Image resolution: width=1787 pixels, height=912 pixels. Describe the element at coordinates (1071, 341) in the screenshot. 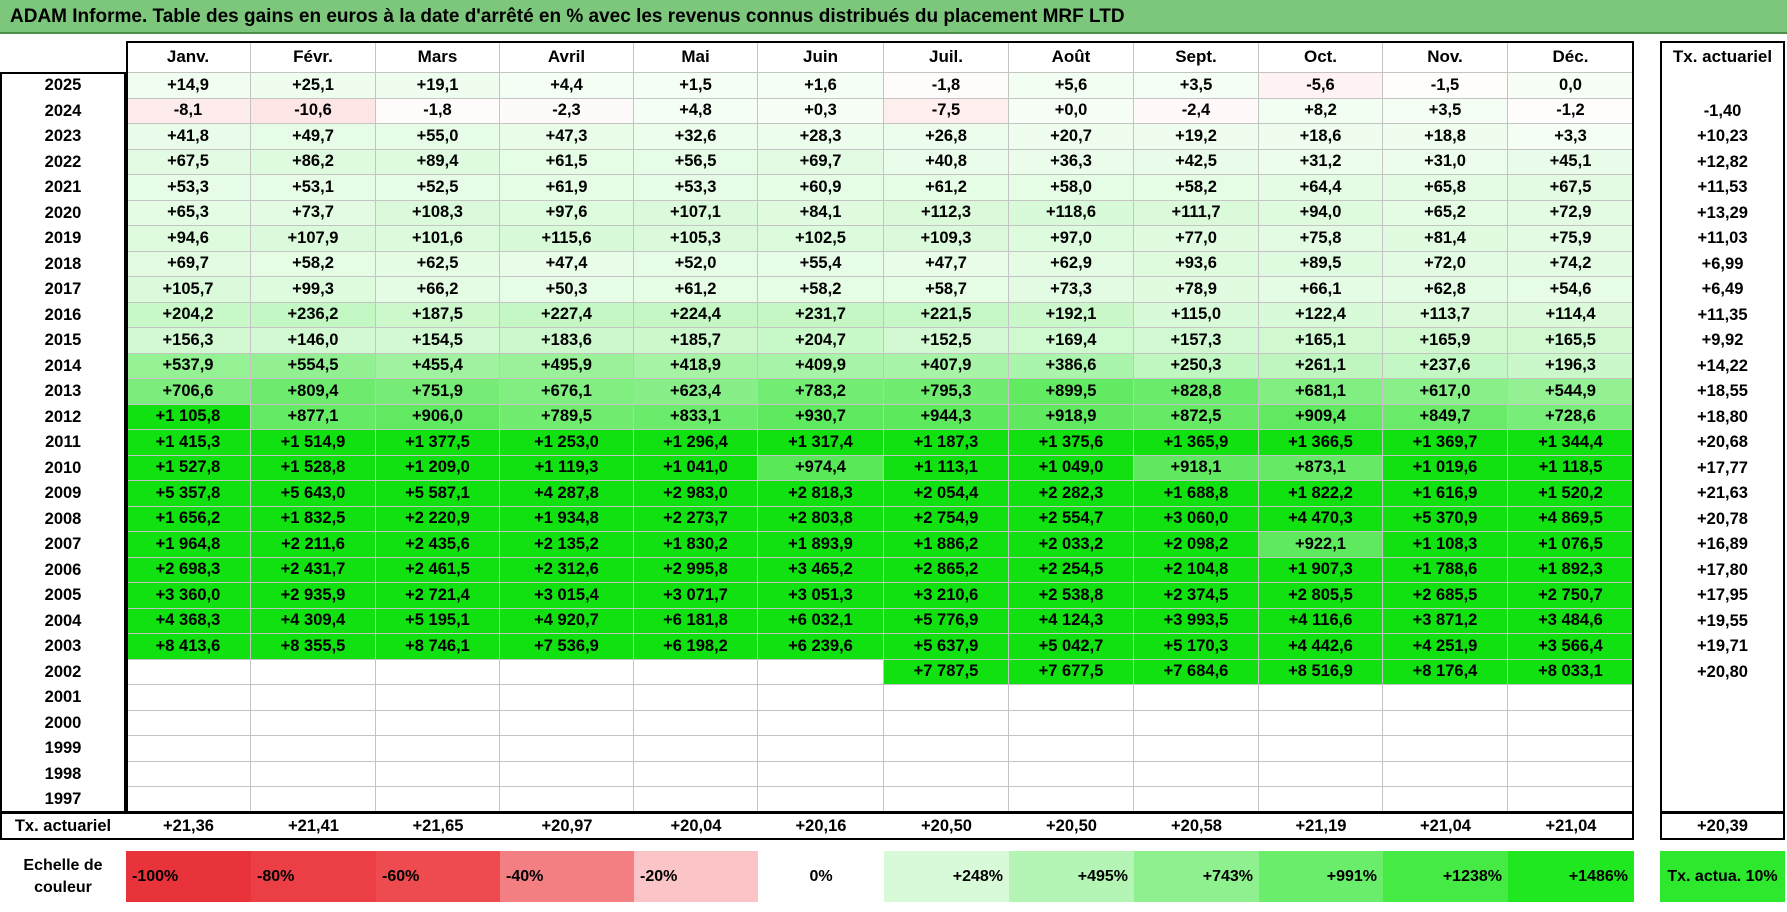

I see `table-cell: +169,4` at that location.